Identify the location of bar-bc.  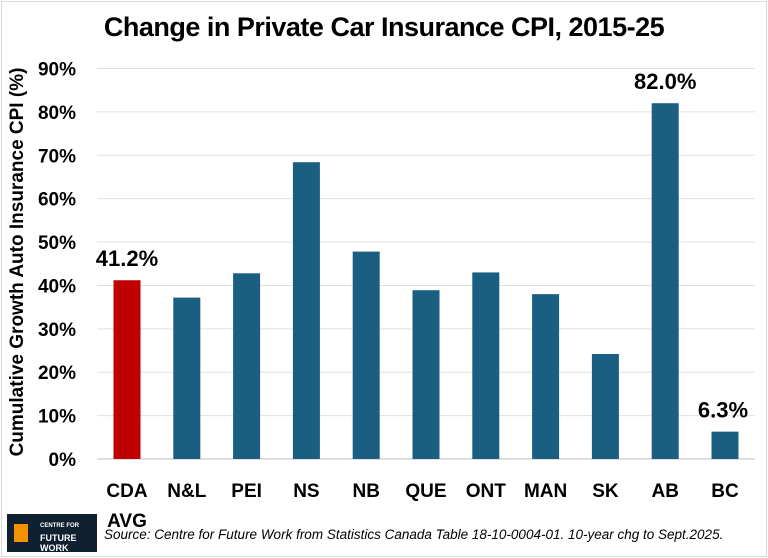
(725, 445).